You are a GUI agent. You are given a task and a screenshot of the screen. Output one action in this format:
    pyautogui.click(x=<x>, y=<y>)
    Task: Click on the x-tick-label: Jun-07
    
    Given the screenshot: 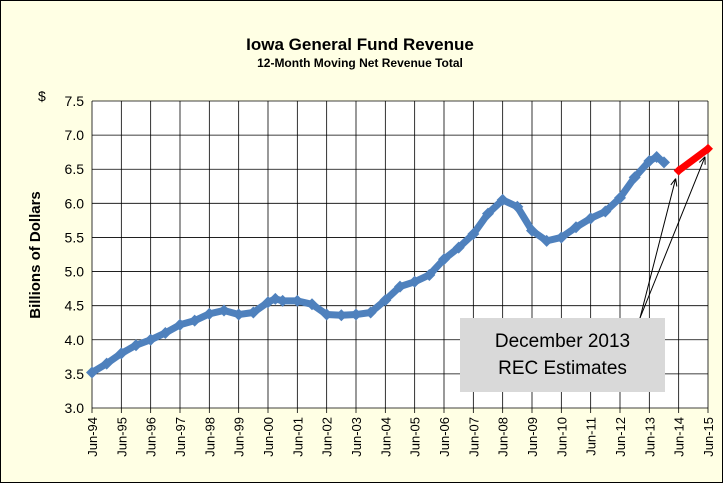 What is the action you would take?
    pyautogui.click(x=473, y=437)
    